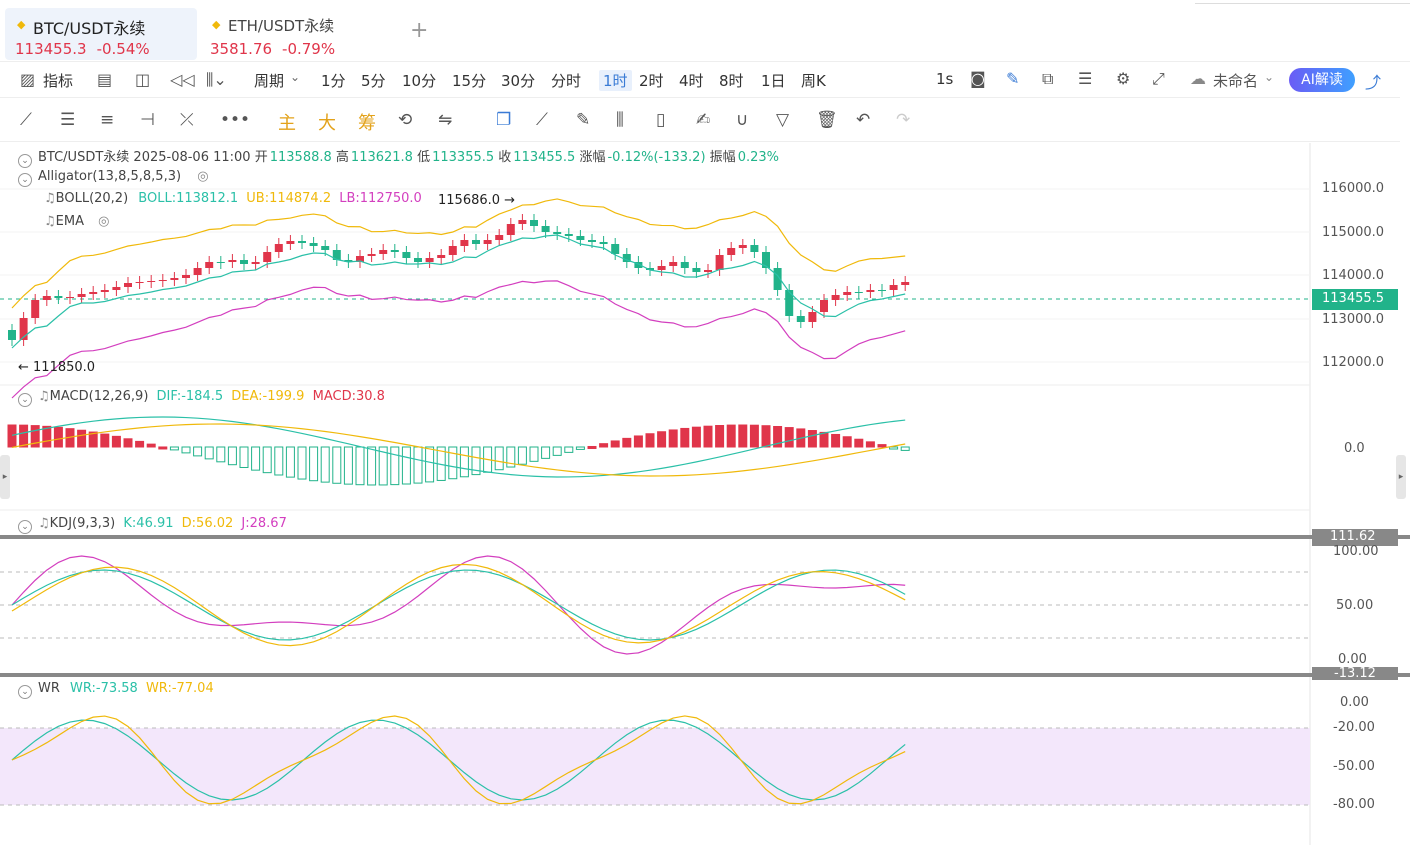 This screenshot has height=845, width=1410. What do you see at coordinates (182, 79) in the screenshot?
I see `rewind-icon: ◁◁` at bounding box center [182, 79].